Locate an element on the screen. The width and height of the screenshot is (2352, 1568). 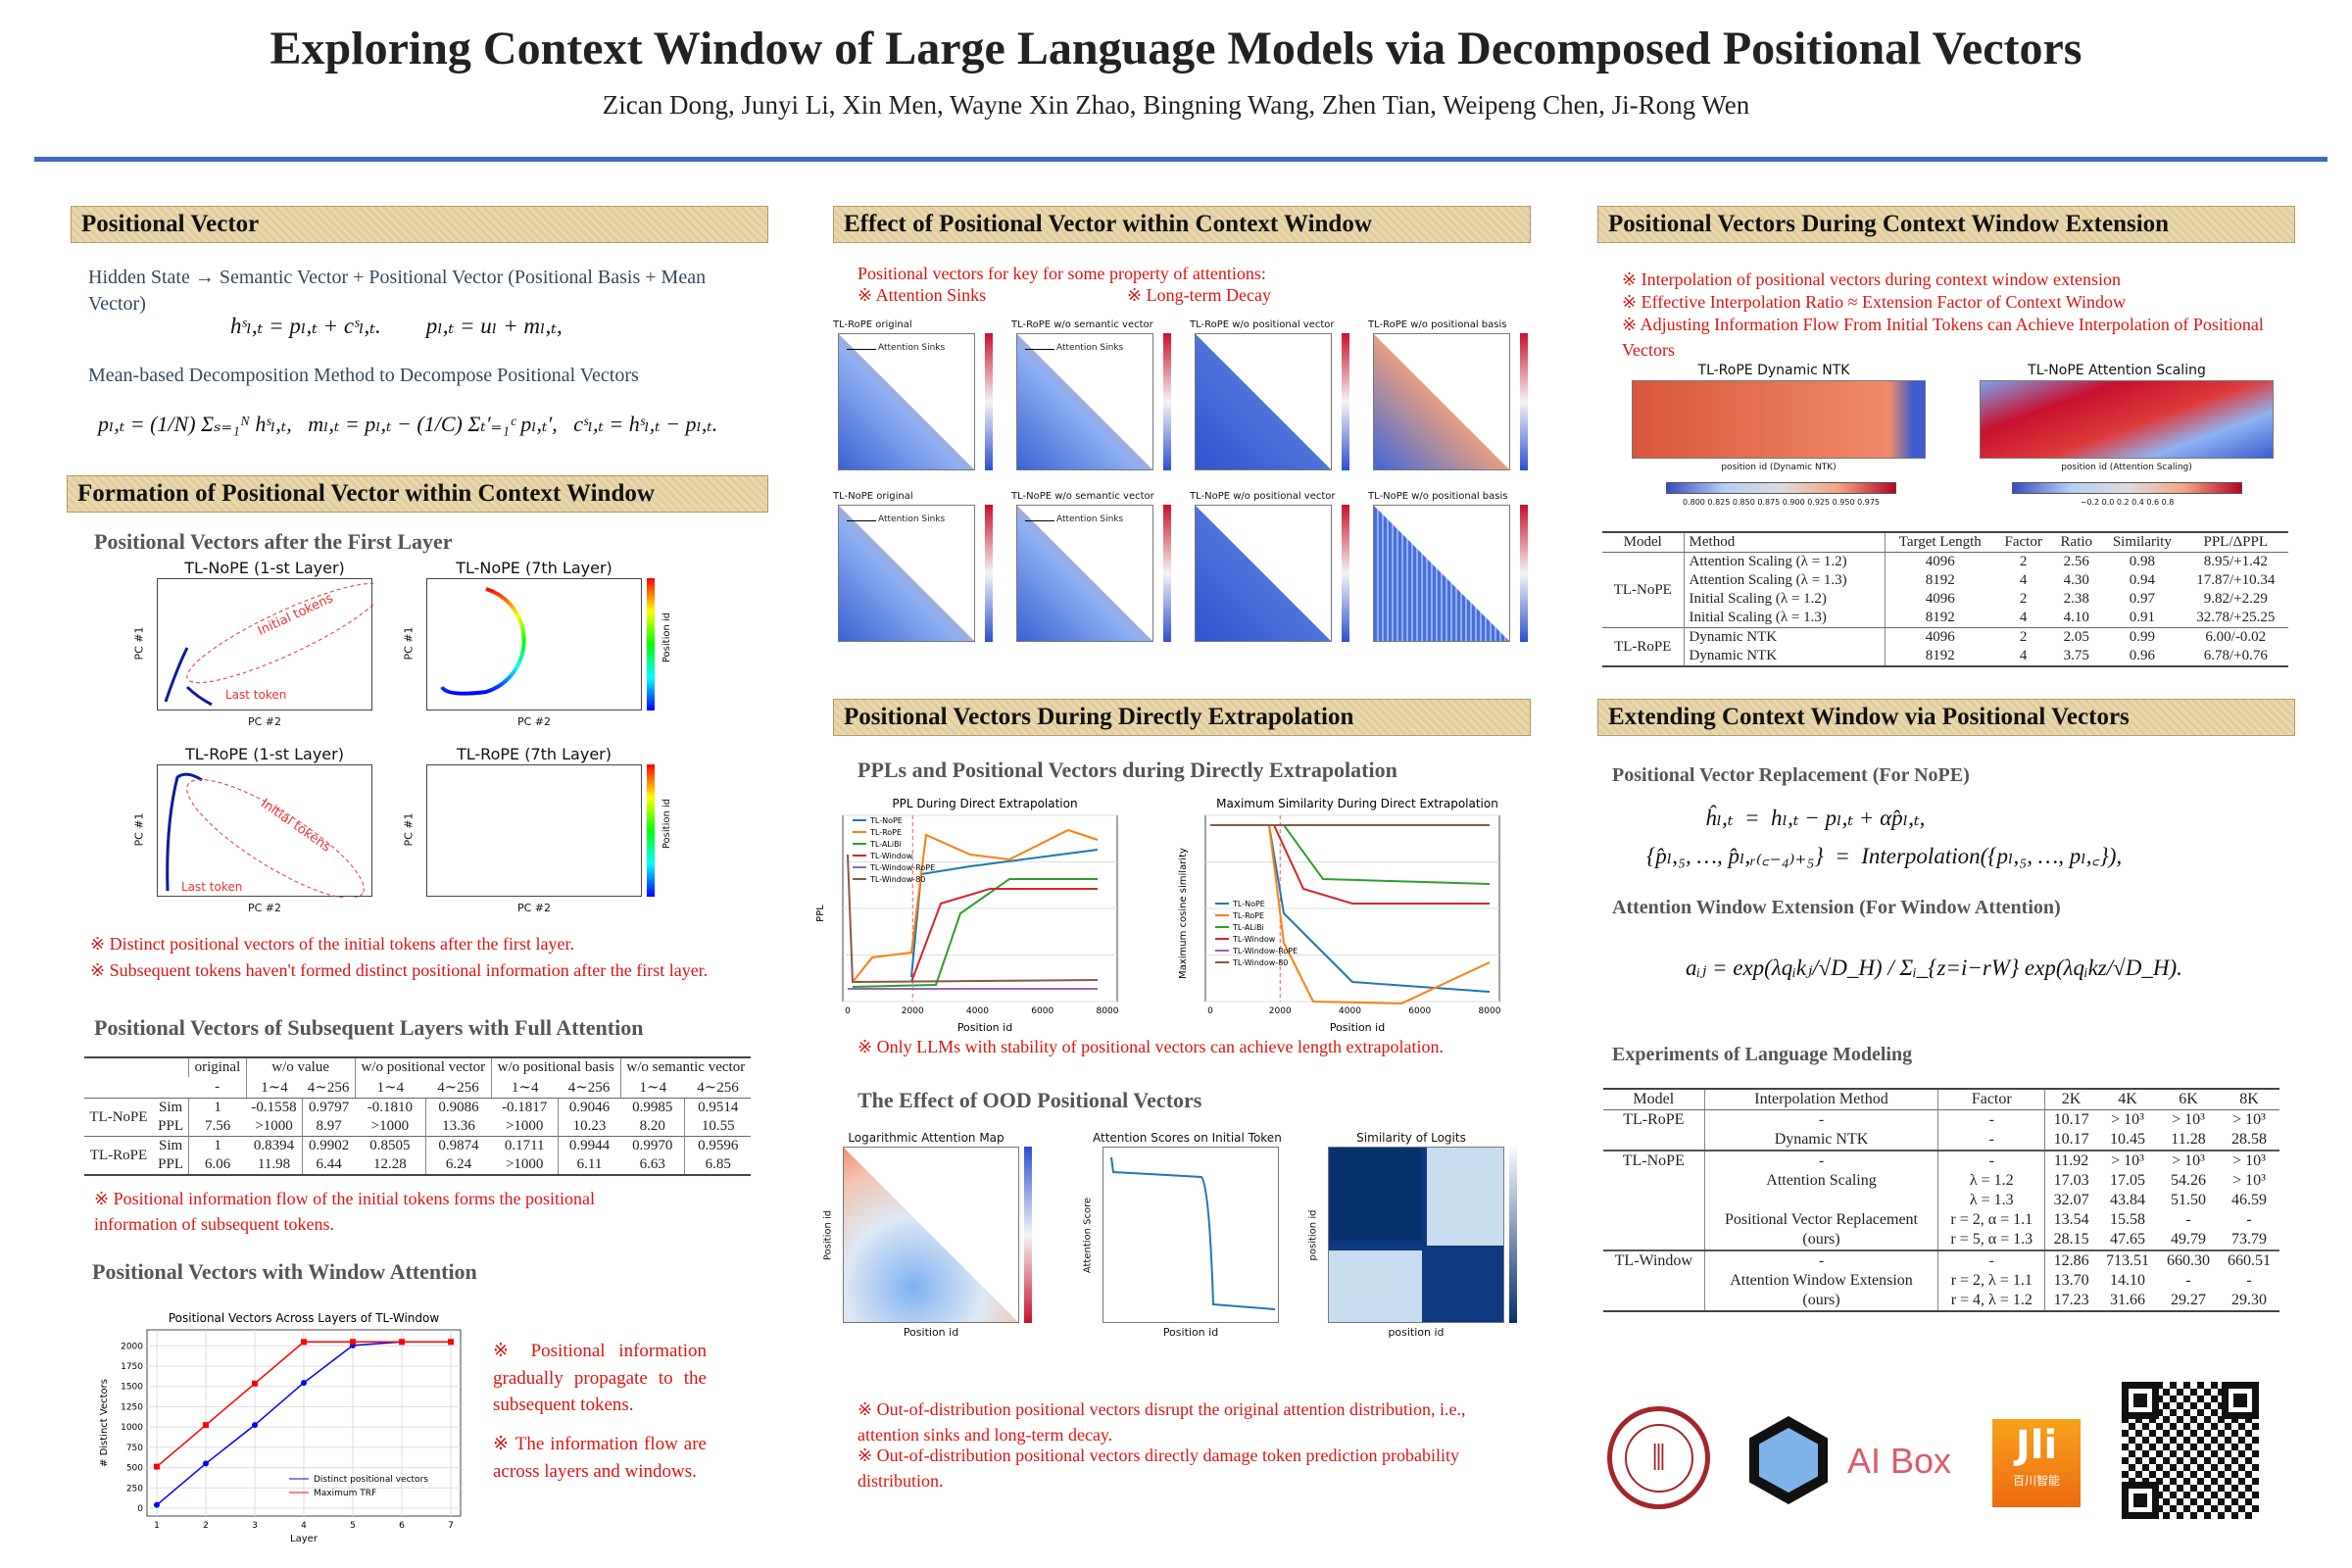
table-cell: 17.23 is located at coordinates (2071, 1301).